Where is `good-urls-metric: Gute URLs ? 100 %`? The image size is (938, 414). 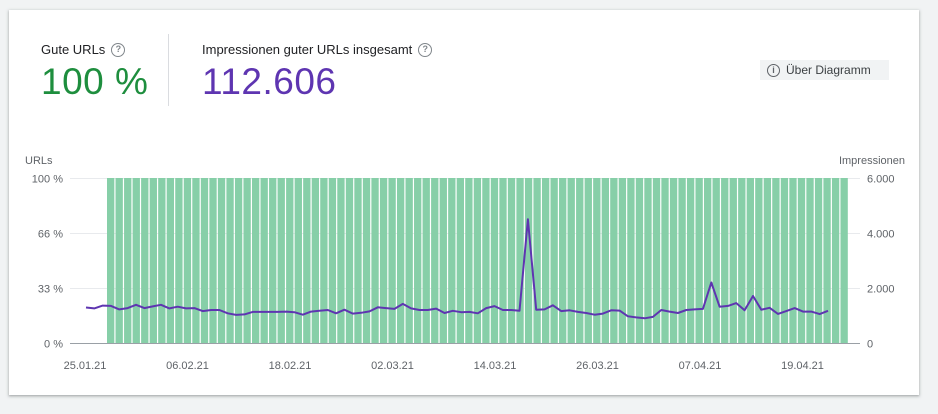 good-urls-metric: Gute URLs ? 100 % is located at coordinates (94, 72).